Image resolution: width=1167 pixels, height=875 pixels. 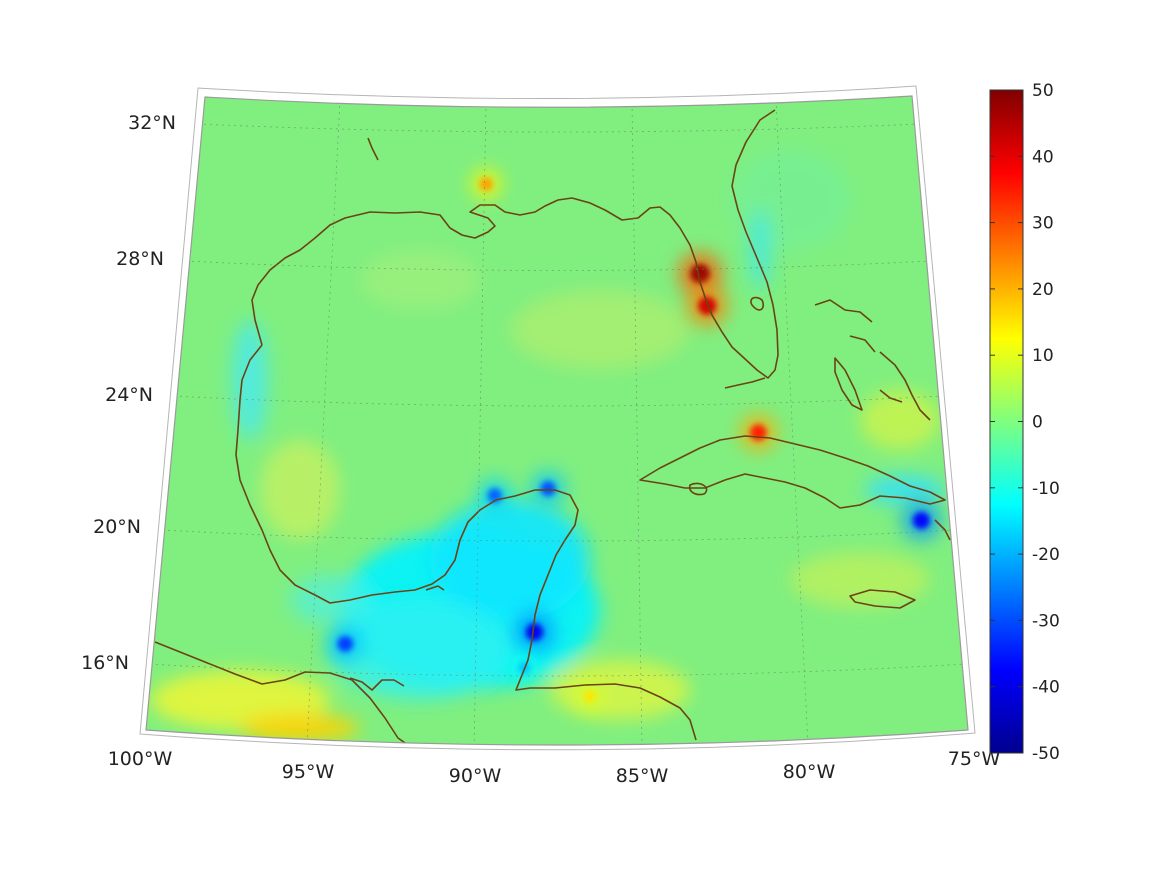 What do you see at coordinates (105, 663) in the screenshot?
I see `lat-label-16: 16°N` at bounding box center [105, 663].